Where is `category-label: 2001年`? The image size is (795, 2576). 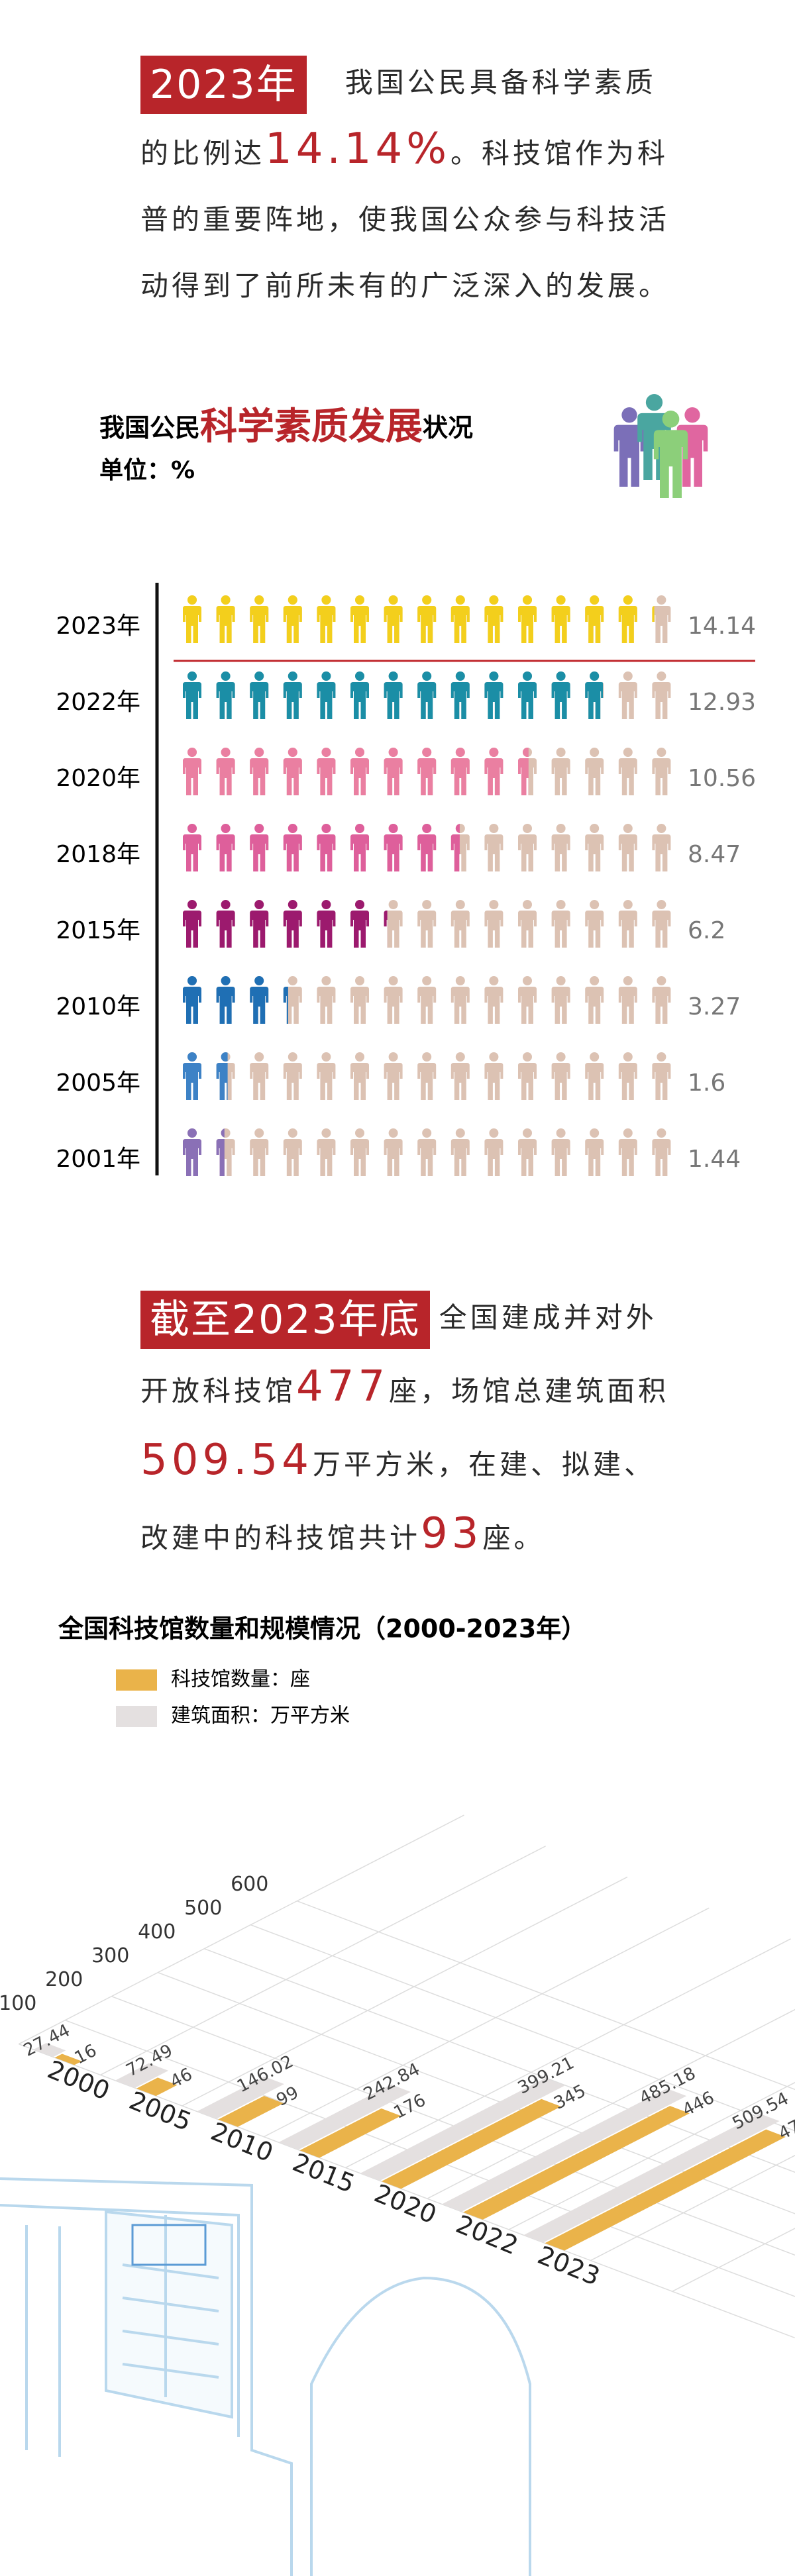 category-label: 2001年 is located at coordinates (98, 1159).